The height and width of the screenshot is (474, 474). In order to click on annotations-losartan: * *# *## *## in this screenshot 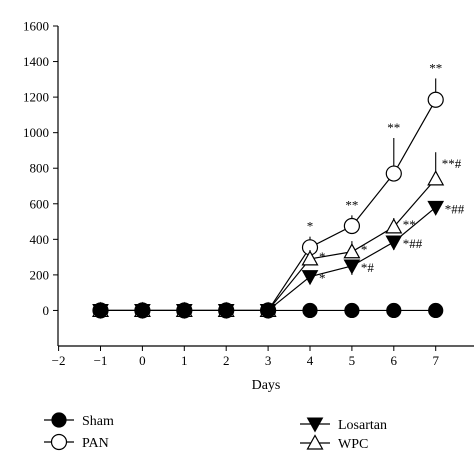, I will do `click(392, 243)`.